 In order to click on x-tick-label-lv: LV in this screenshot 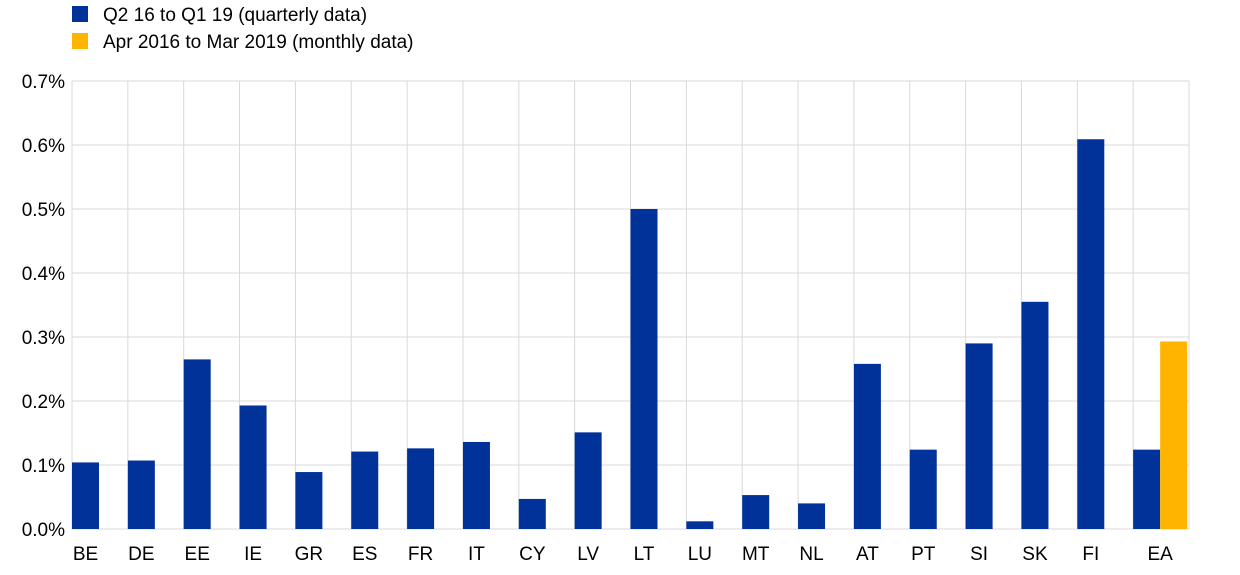, I will do `click(588, 554)`.